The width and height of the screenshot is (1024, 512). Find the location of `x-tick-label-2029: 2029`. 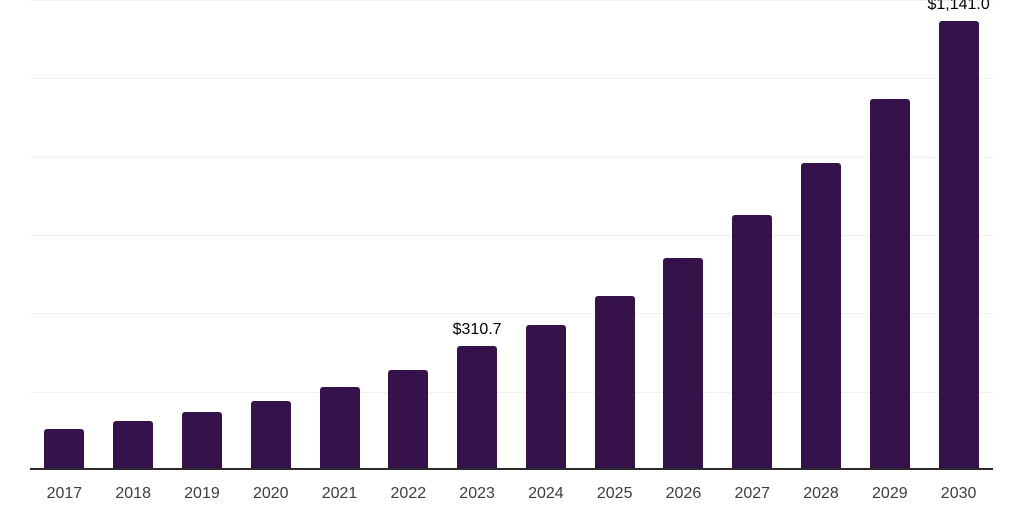

x-tick-label-2029: 2029 is located at coordinates (890, 493).